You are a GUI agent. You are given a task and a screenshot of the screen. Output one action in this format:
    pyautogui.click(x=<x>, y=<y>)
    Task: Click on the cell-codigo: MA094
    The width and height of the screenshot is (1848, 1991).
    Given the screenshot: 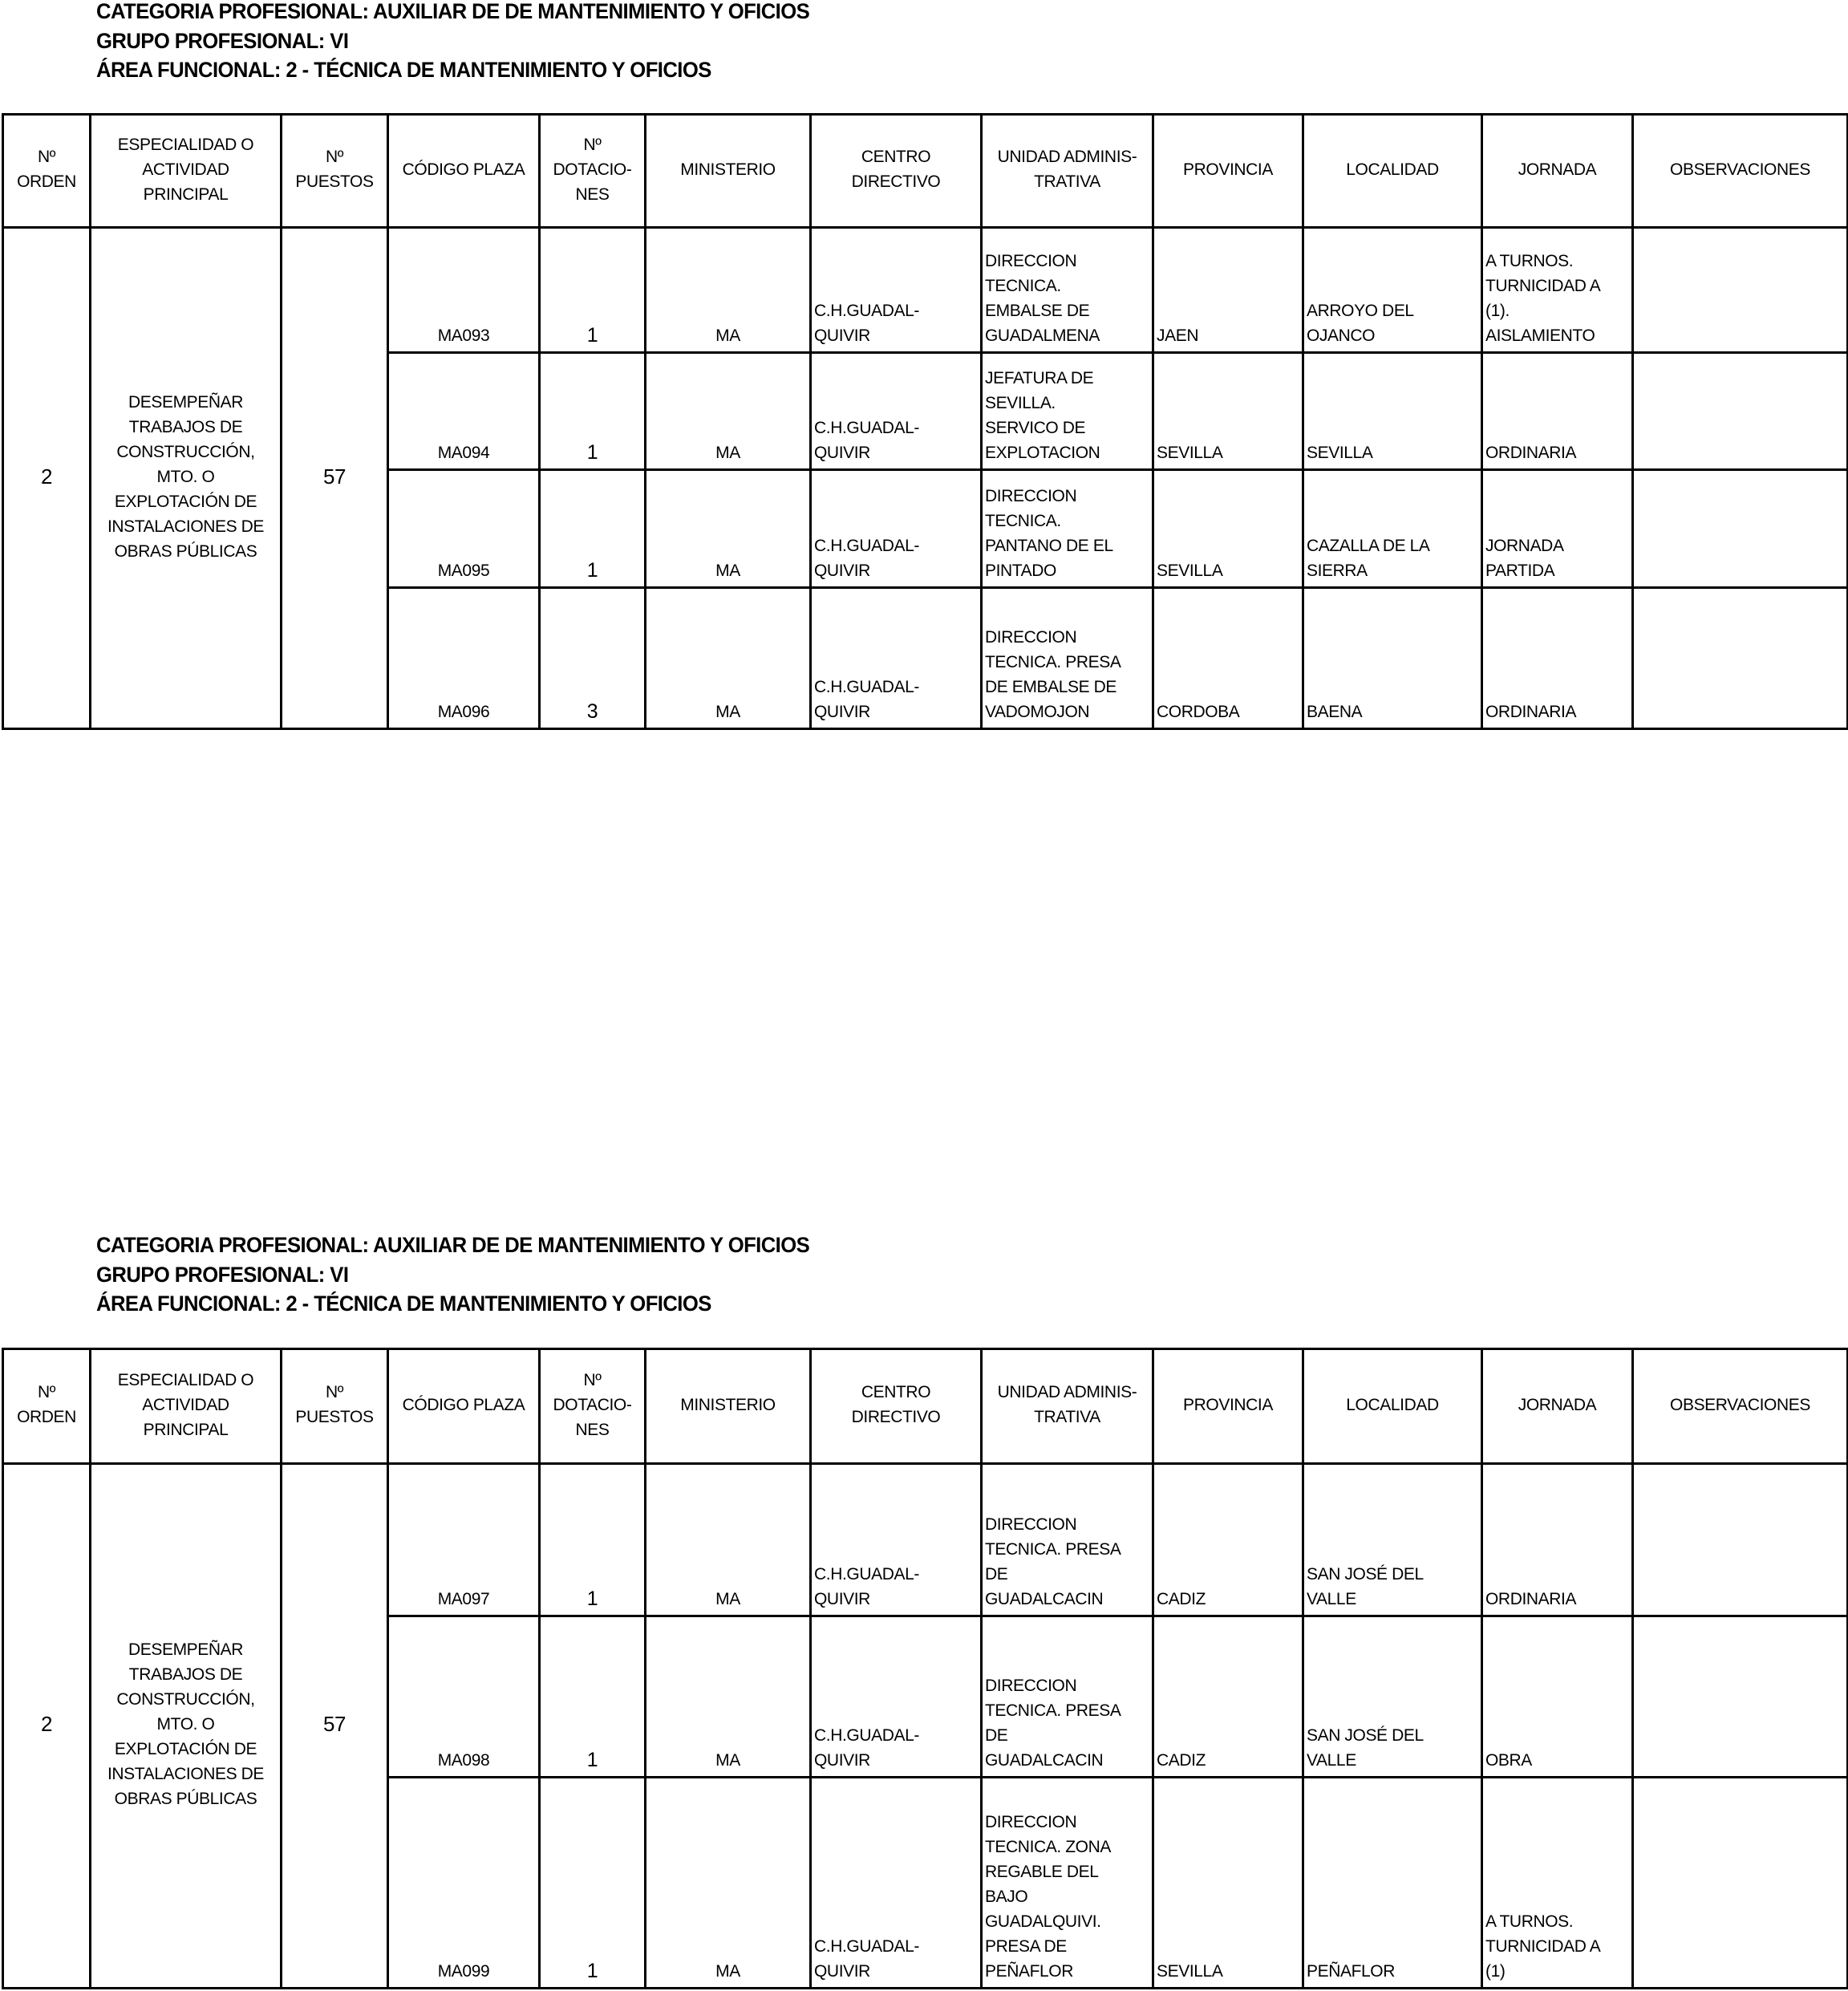 What is the action you would take?
    pyautogui.click(x=464, y=411)
    